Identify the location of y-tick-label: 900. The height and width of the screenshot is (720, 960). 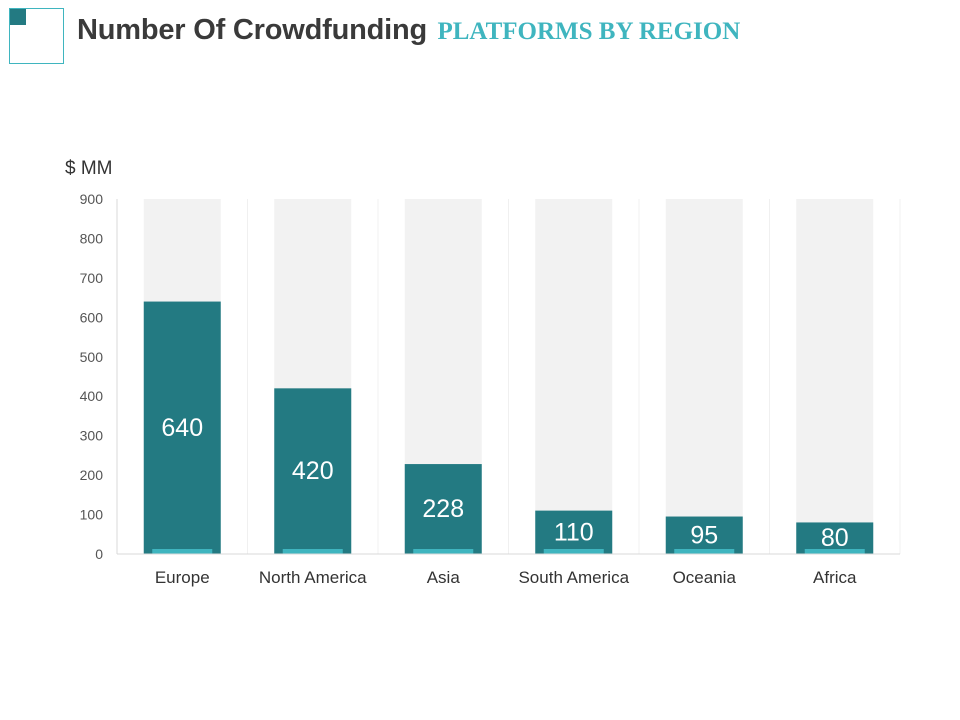
(92, 199).